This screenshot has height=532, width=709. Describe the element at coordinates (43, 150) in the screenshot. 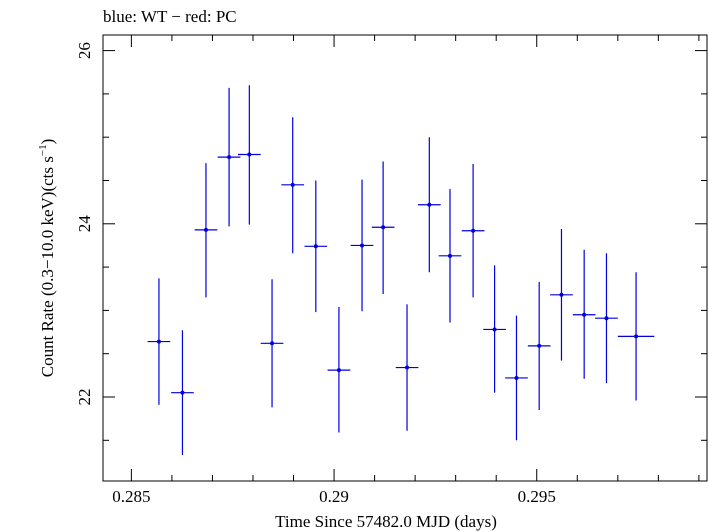

I see `y-axis-label-superscript: −1` at that location.